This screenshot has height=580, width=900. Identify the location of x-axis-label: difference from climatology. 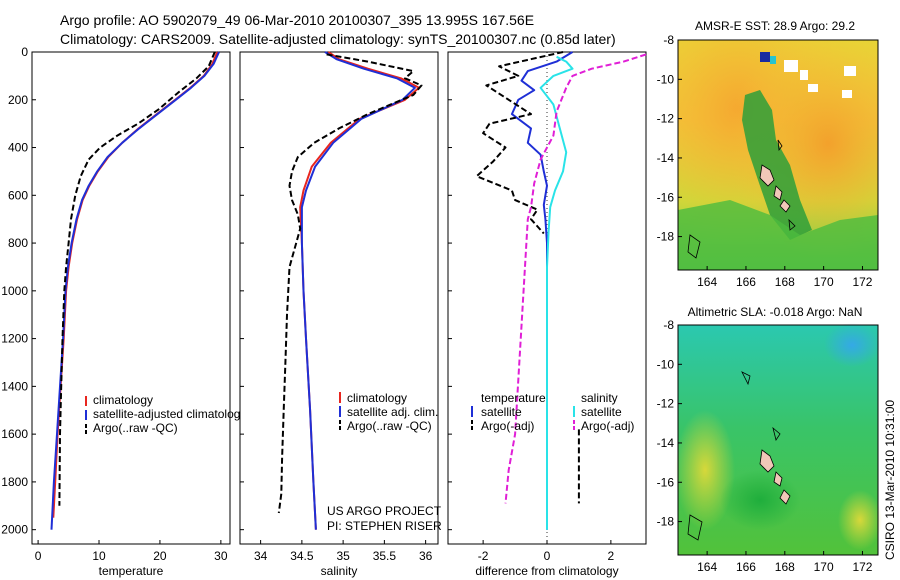
(546, 571).